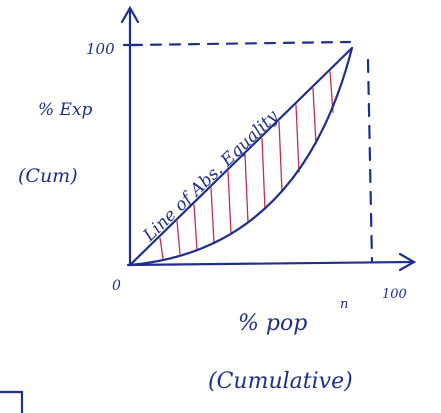 The width and height of the screenshot is (441, 413). What do you see at coordinates (116, 286) in the screenshot?
I see `origin-label: 0` at bounding box center [116, 286].